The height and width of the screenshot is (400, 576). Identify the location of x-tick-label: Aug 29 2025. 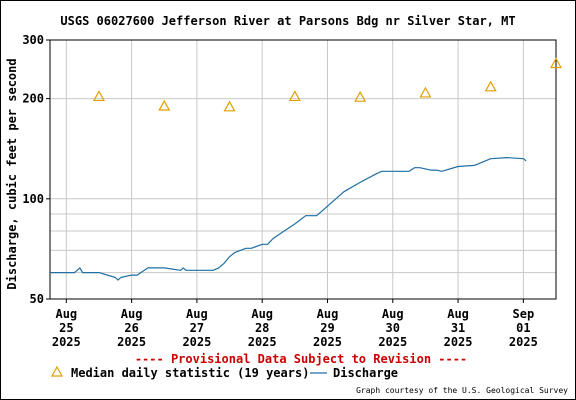
(327, 328).